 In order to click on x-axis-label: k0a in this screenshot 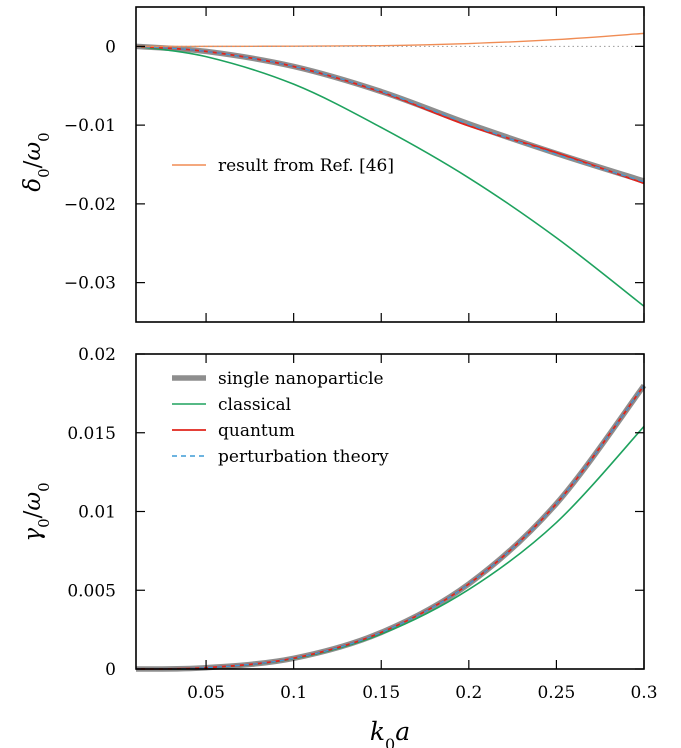, I will do `click(390, 732)`.